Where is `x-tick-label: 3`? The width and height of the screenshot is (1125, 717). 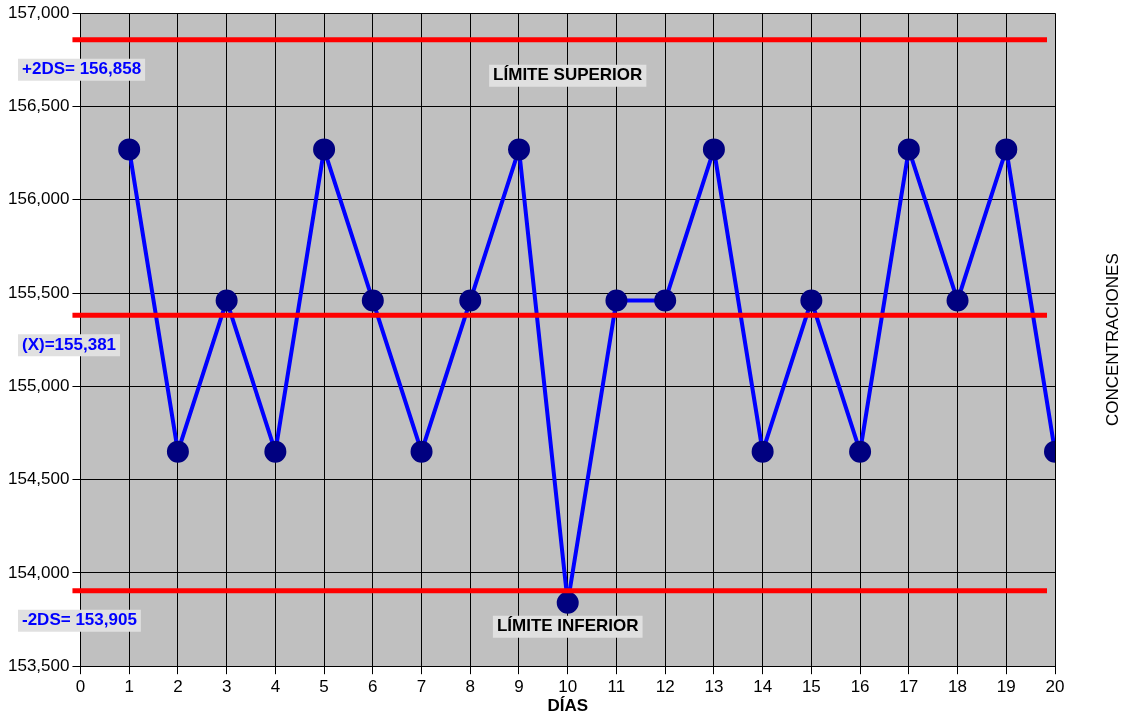
x-tick-label: 3 is located at coordinates (226, 687).